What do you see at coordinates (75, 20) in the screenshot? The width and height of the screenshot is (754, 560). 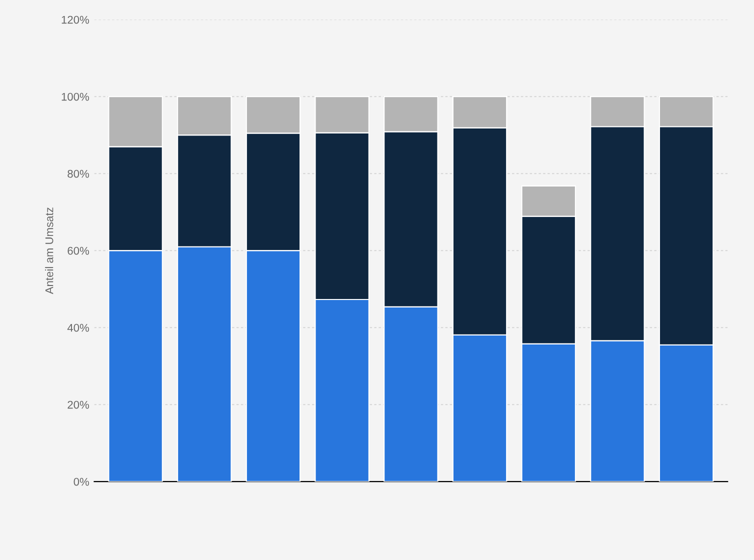 I see `y-tick-label: 120%` at bounding box center [75, 20].